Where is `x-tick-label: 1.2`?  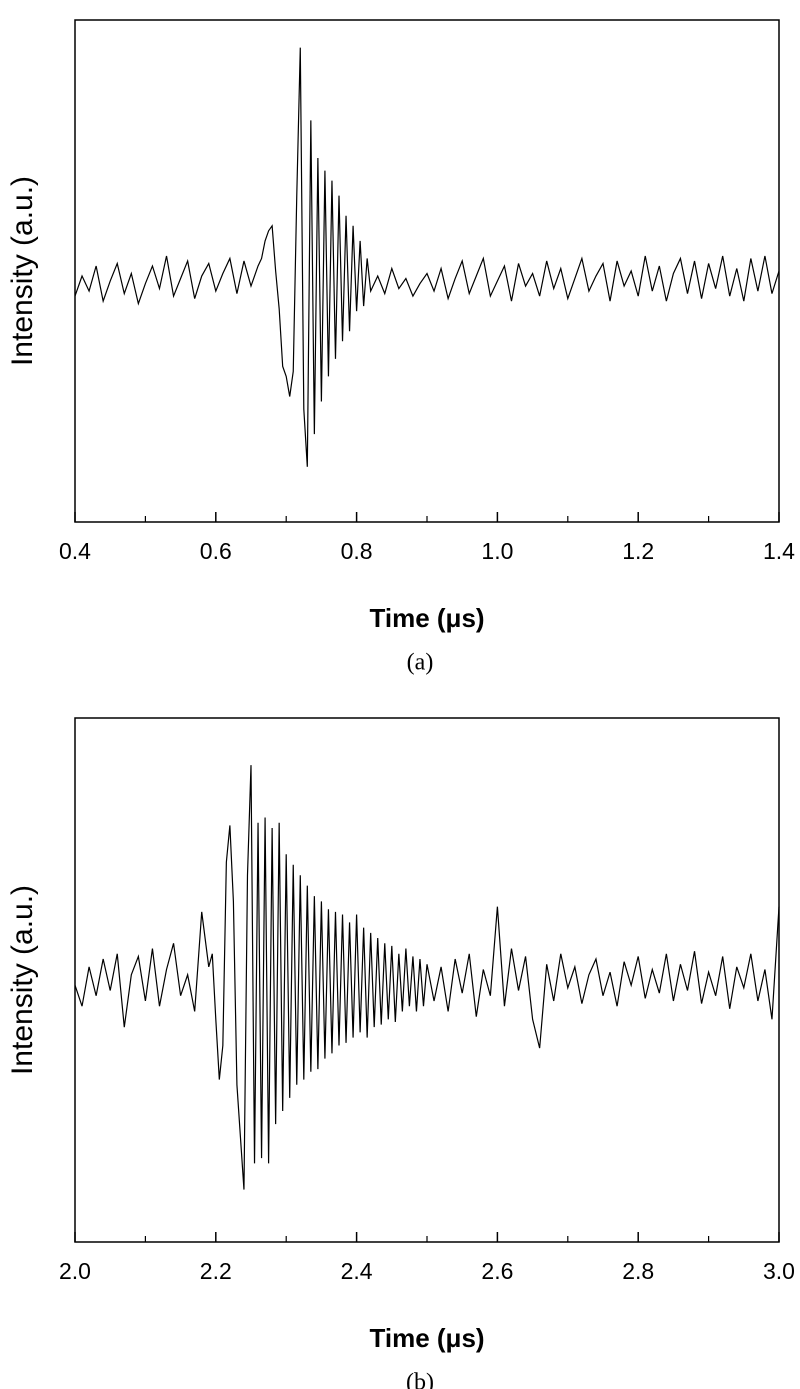
x-tick-label: 1.2 is located at coordinates (638, 551).